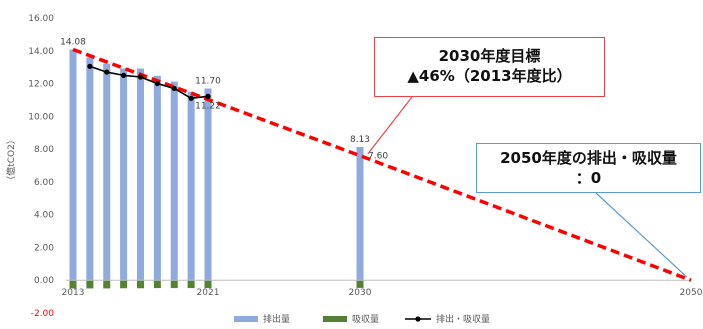  What do you see at coordinates (90, 169) in the screenshot?
I see `emission-bar-2014` at bounding box center [90, 169].